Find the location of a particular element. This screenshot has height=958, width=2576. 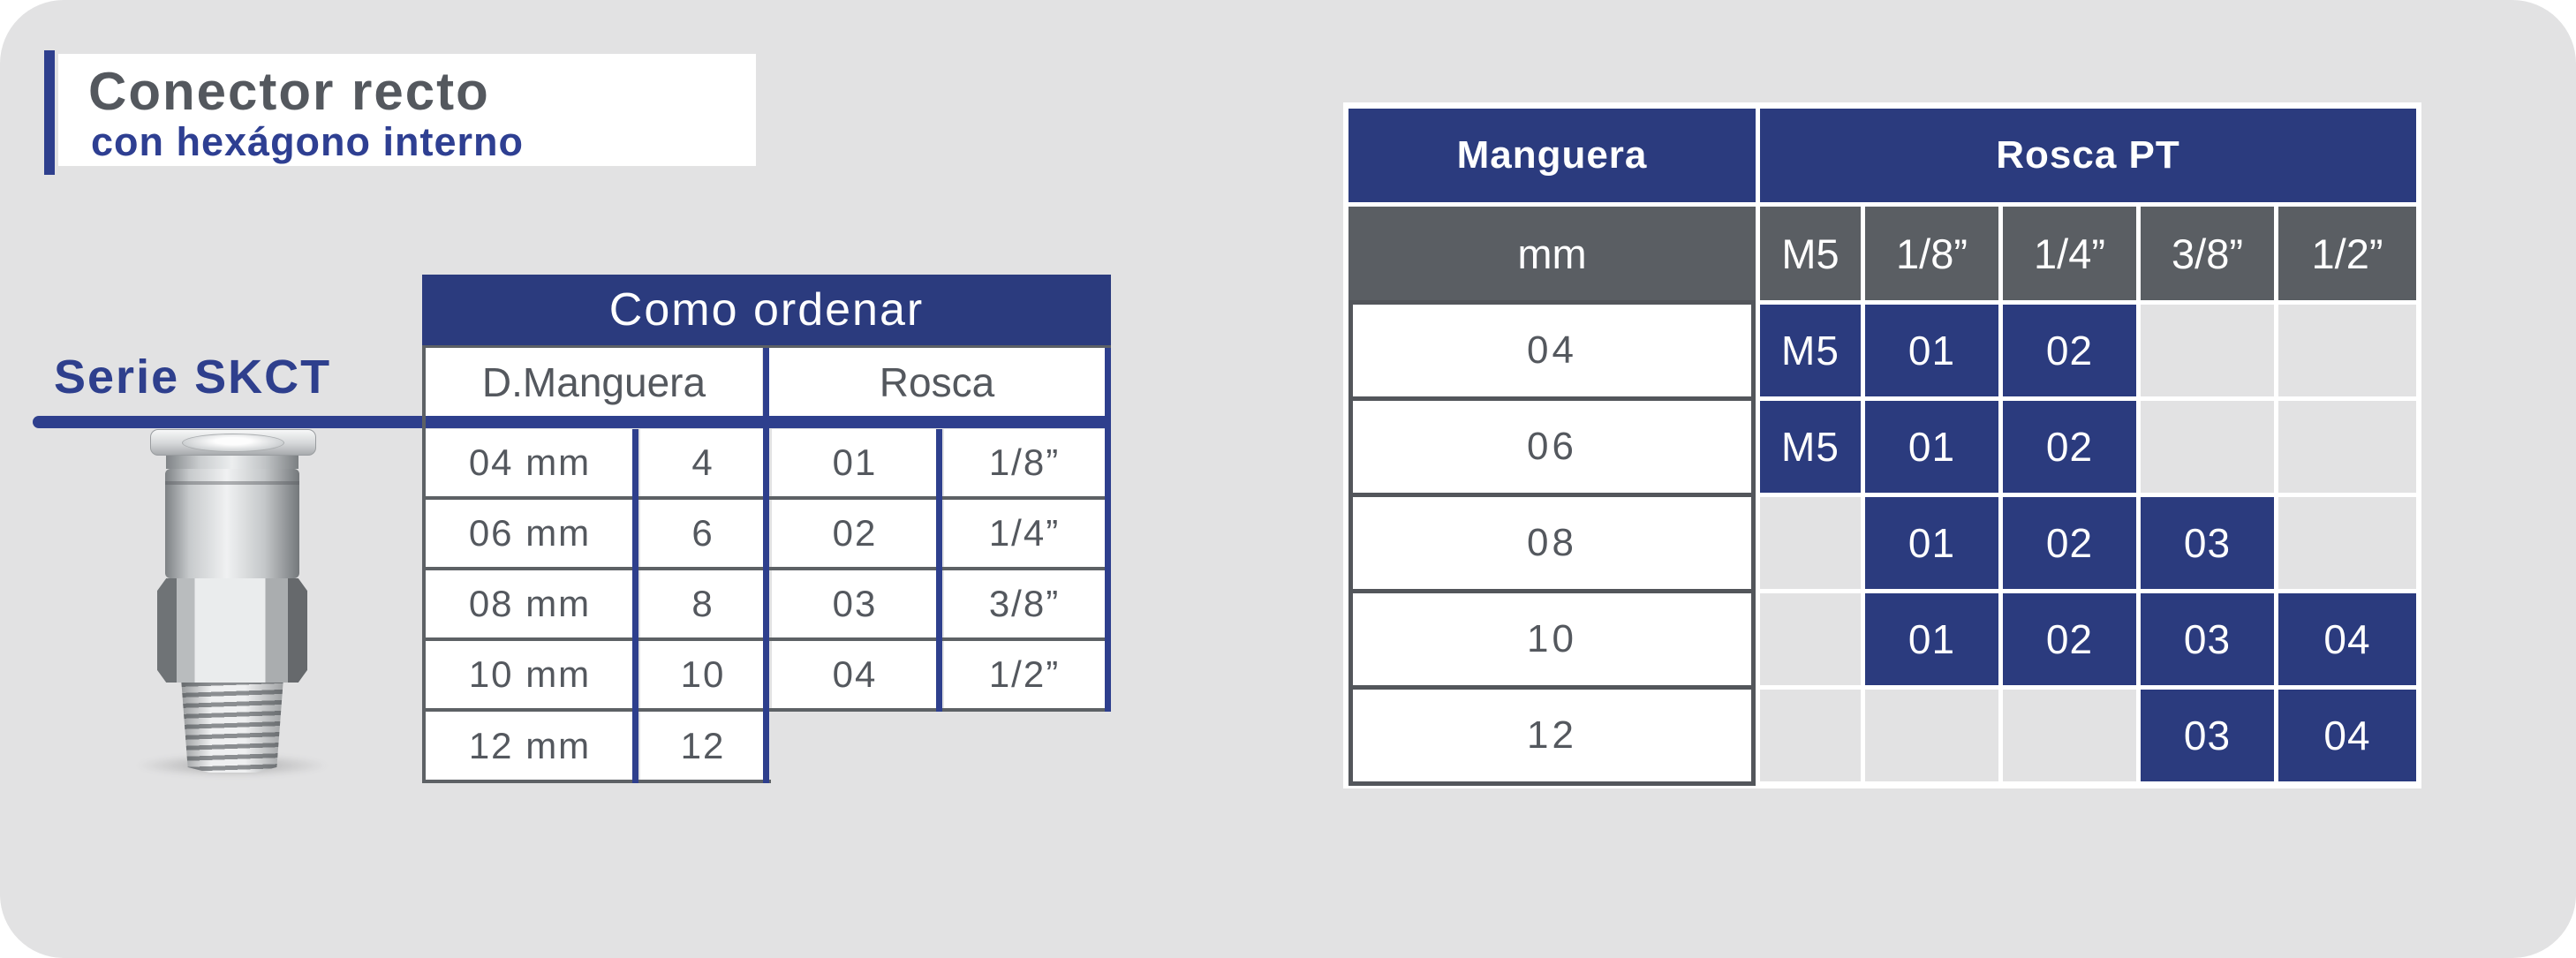

lt-left-border is located at coordinates (424, 564).